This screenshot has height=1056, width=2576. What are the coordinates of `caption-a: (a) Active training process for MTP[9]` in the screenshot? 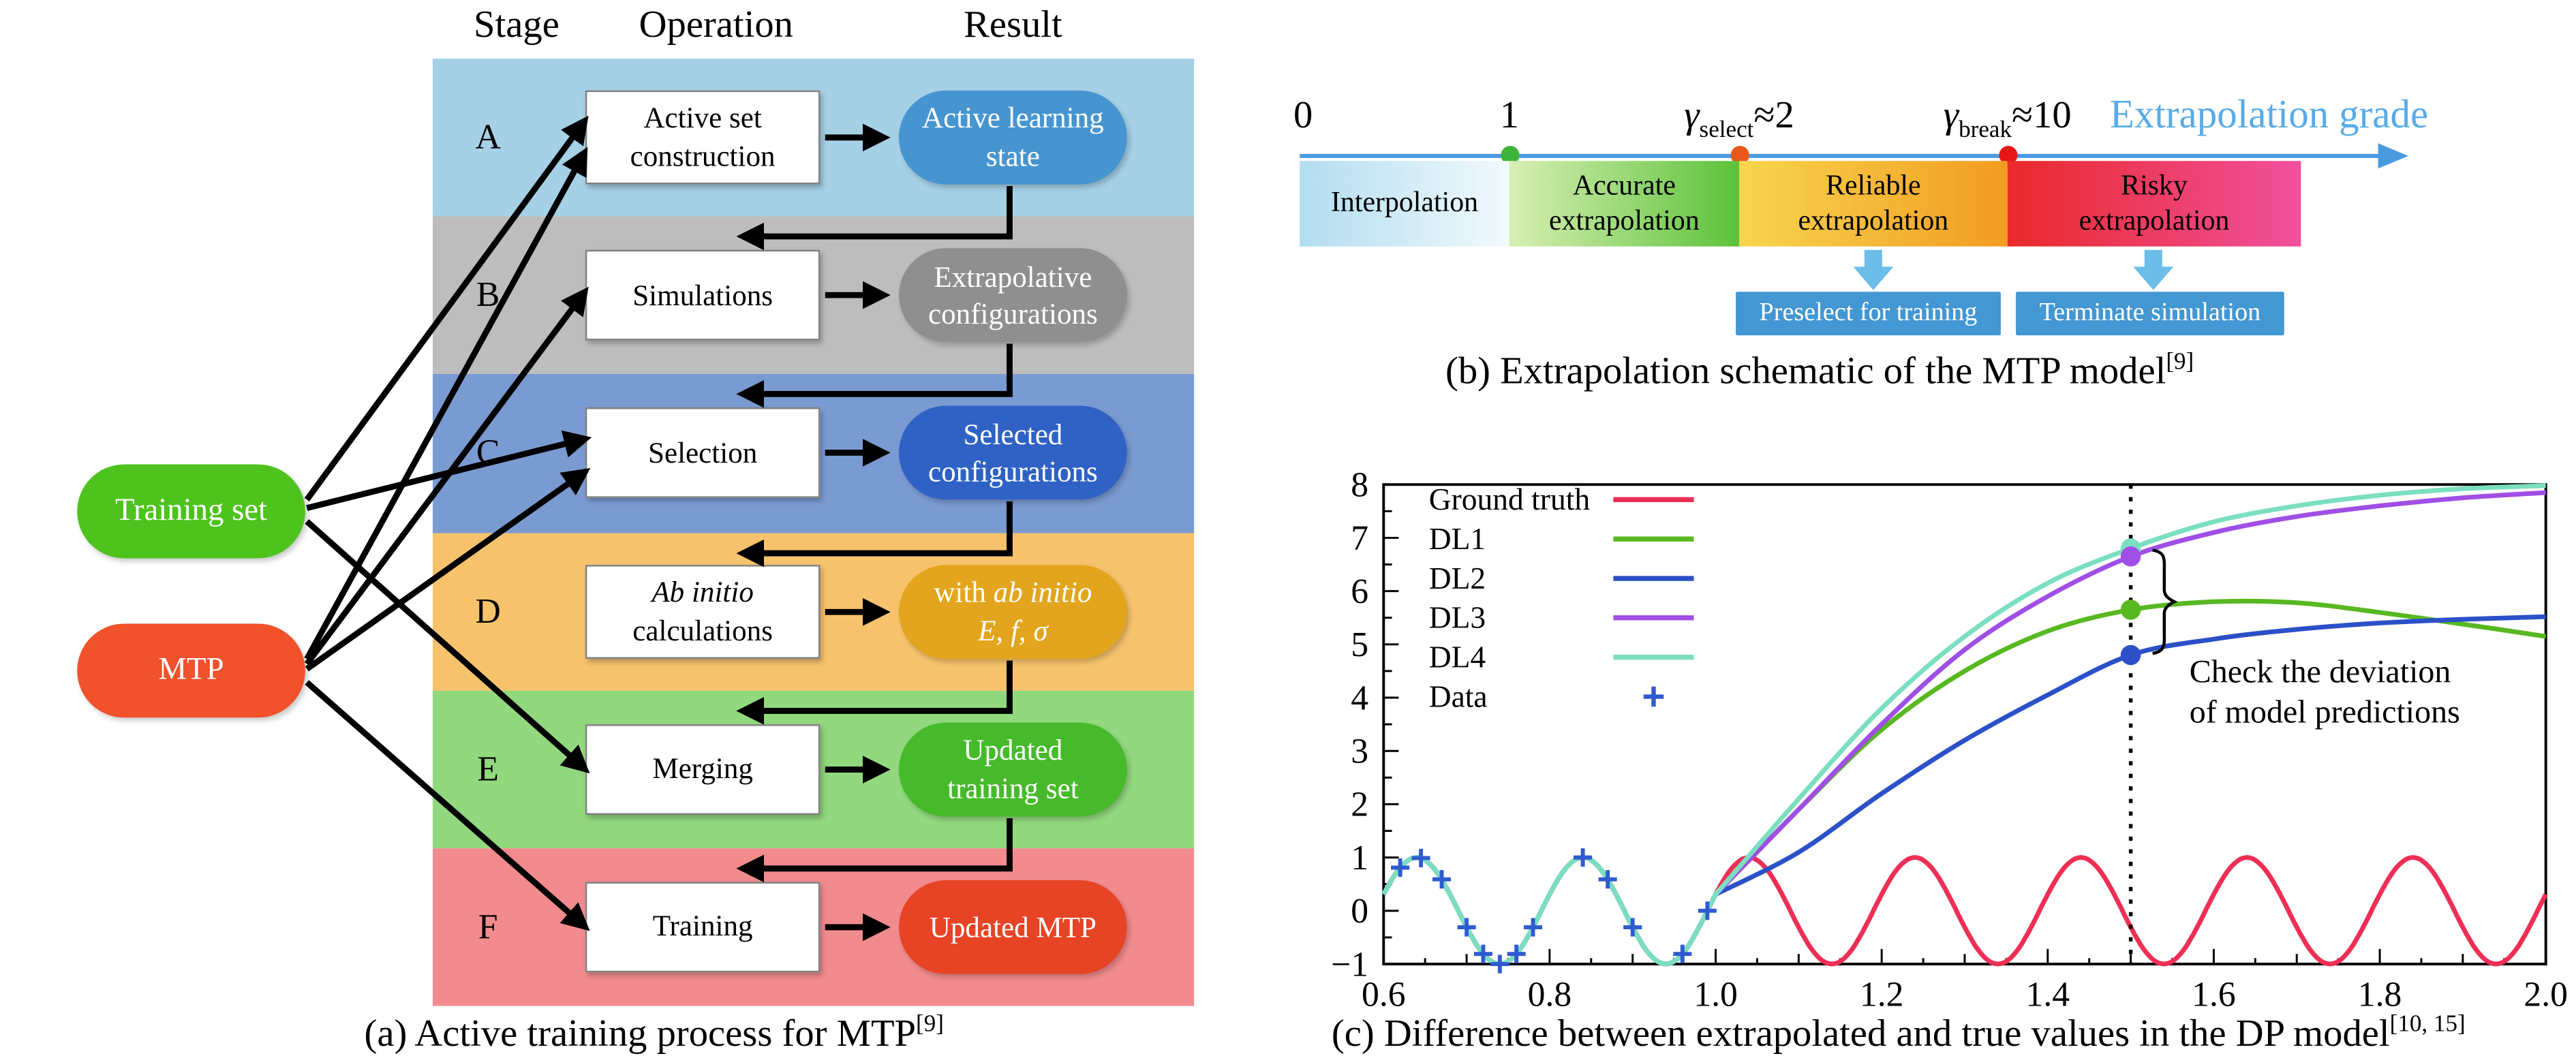 It's located at (654, 1033).